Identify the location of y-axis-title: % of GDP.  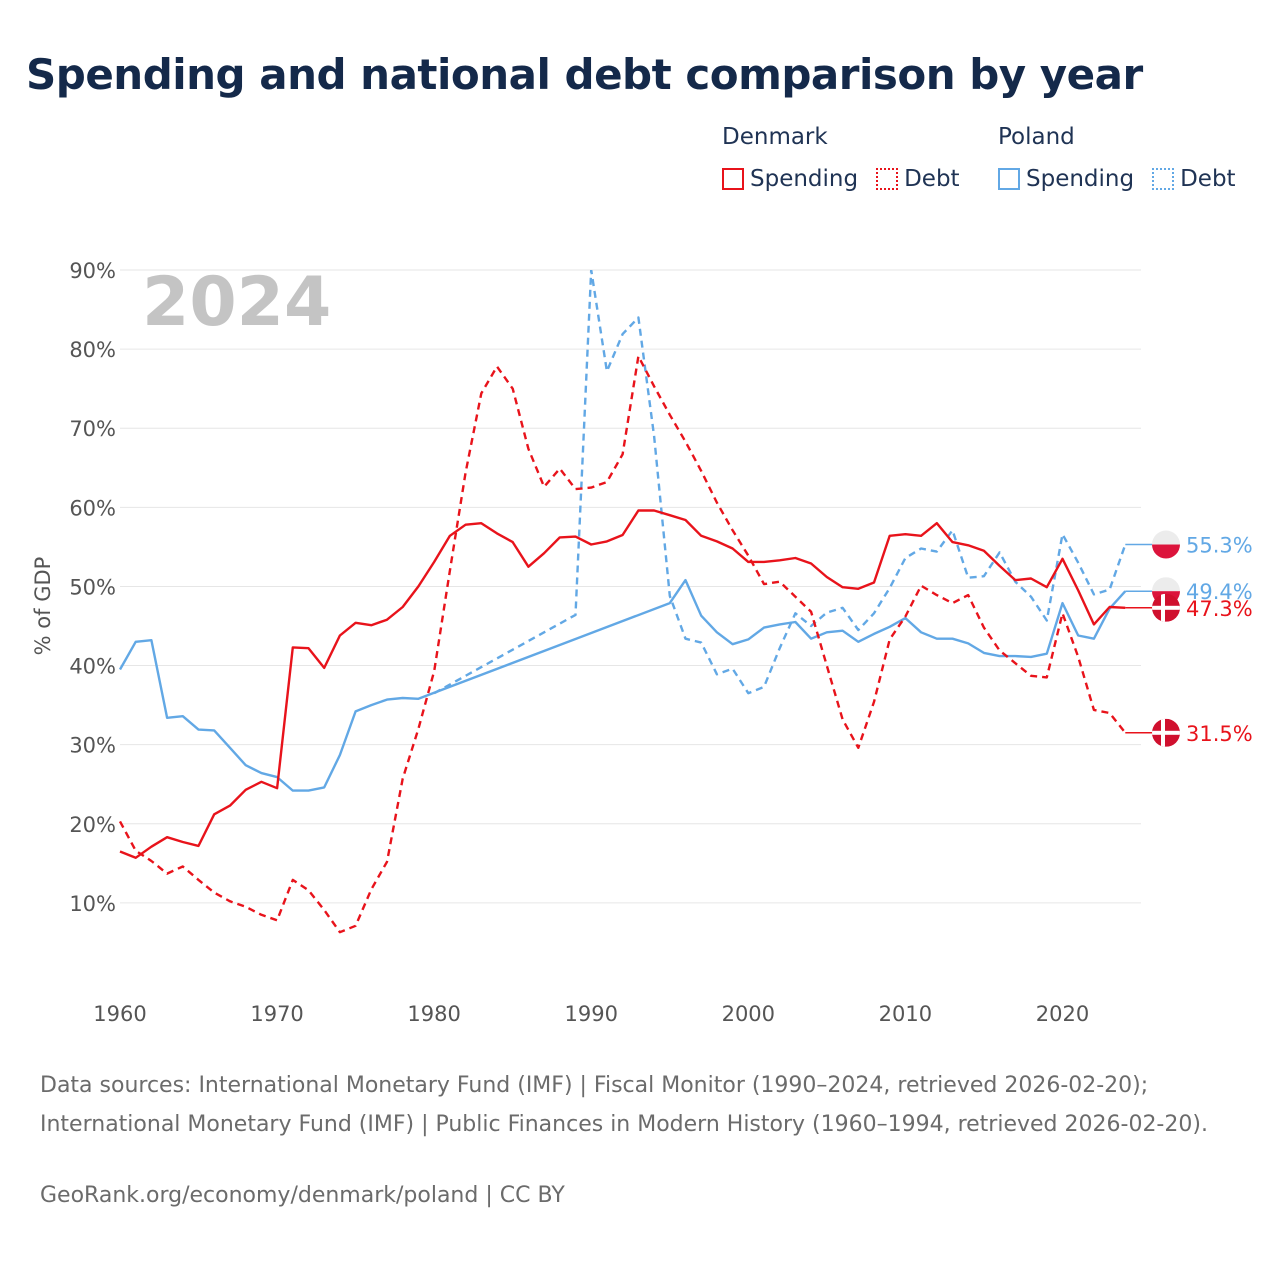
(43, 606).